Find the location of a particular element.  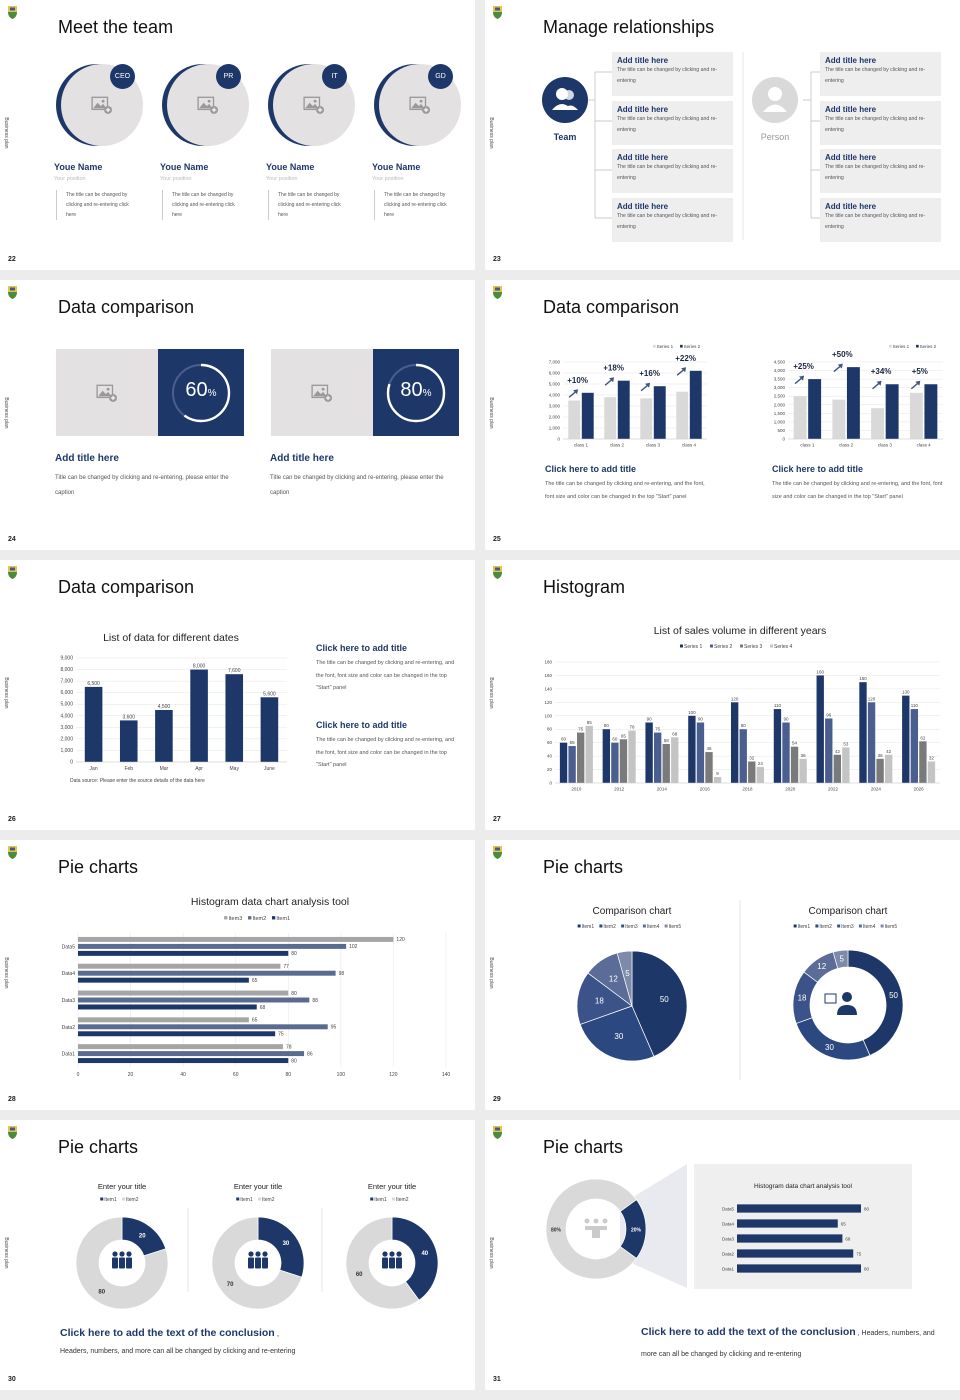

data-label: 6,500 is located at coordinates (93, 684).